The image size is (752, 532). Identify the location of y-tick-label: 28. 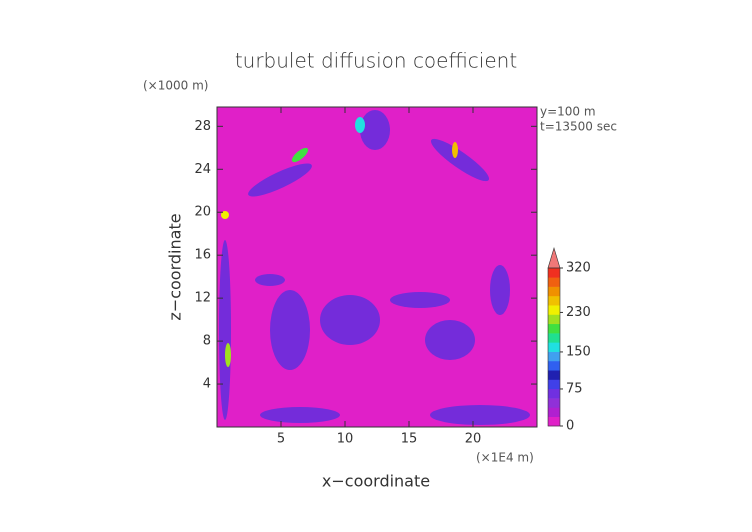
(202, 126).